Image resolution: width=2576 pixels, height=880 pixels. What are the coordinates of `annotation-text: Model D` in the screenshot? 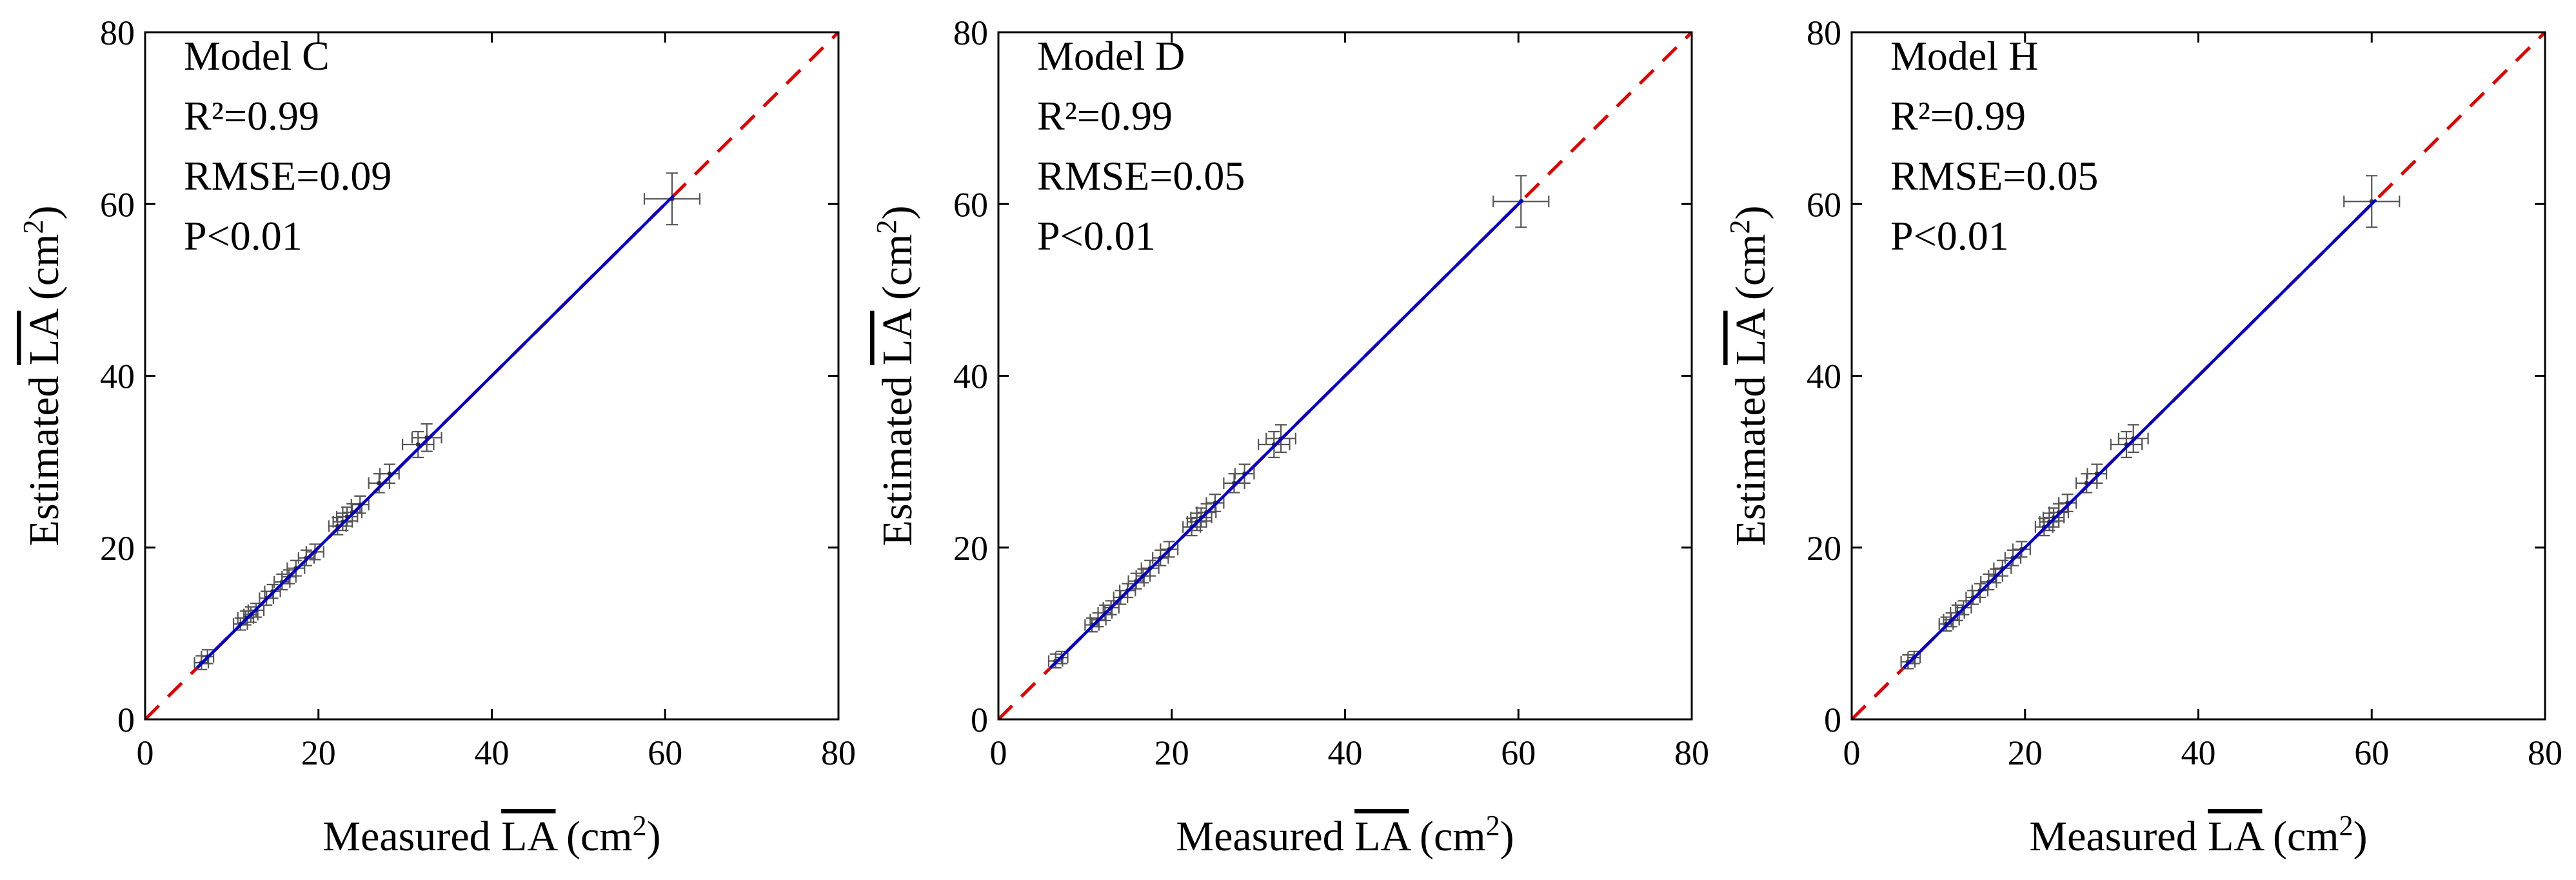 It's located at (1111, 56).